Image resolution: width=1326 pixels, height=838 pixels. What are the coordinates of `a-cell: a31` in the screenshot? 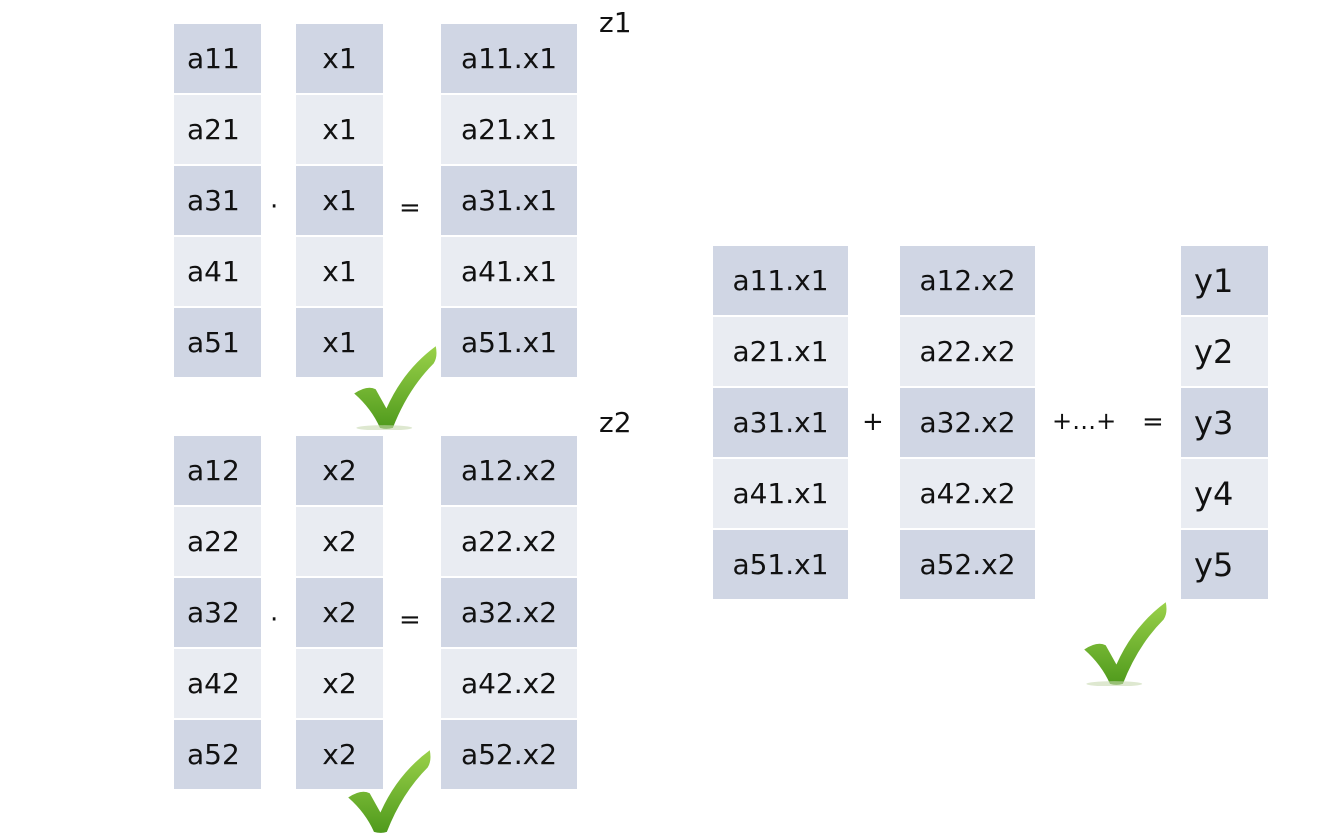 It's located at (217, 201).